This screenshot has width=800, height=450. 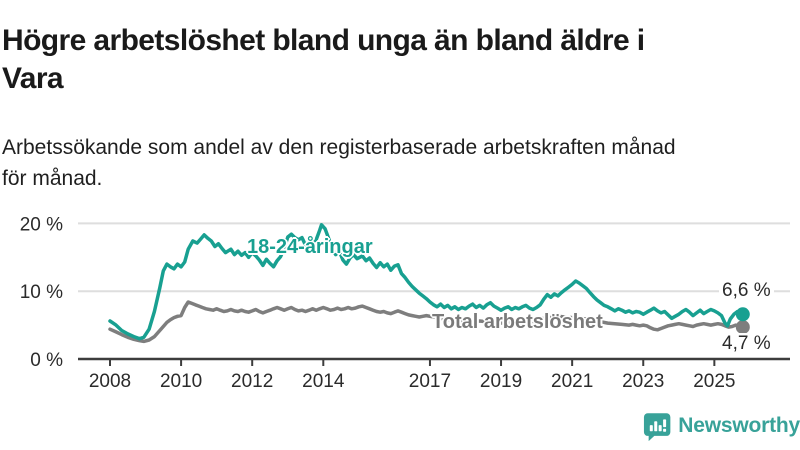 I want to click on series-label-total: Total arbetslöshet, so click(x=517, y=322).